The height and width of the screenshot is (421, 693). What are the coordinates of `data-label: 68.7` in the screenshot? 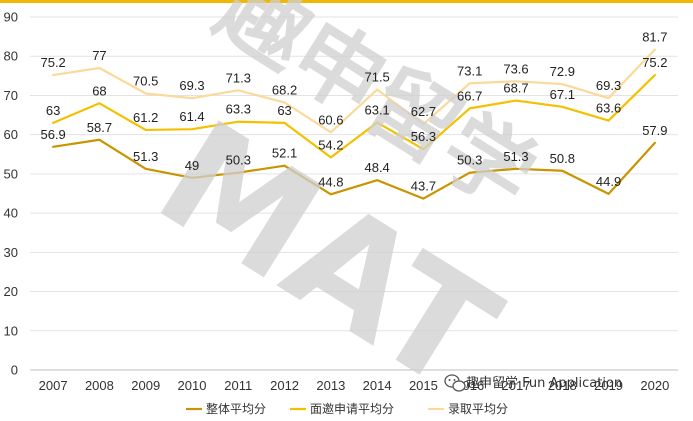 It's located at (515, 88).